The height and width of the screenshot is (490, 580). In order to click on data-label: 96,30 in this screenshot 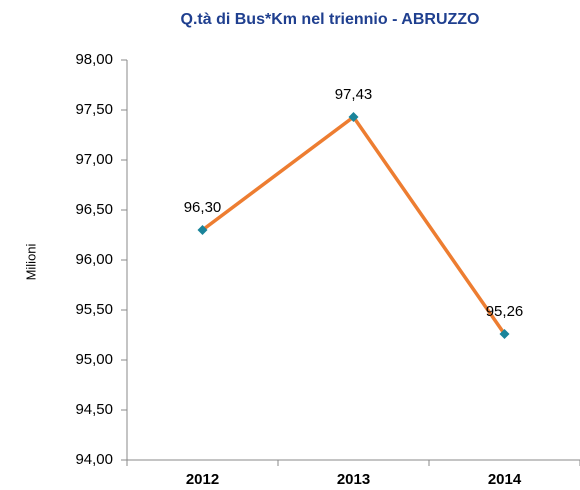, I will do `click(203, 207)`.